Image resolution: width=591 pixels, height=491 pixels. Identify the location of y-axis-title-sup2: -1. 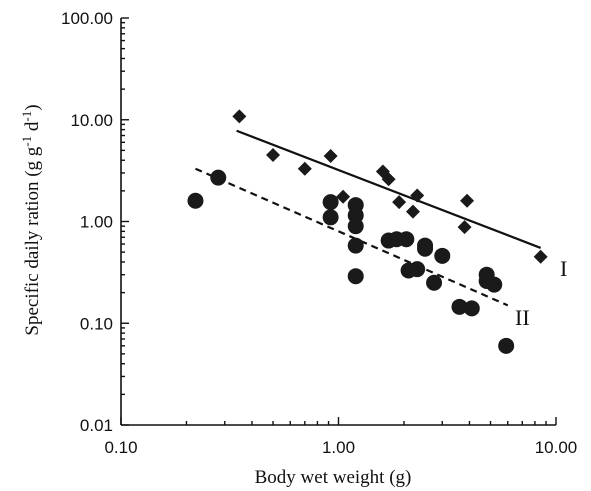
(26, 116).